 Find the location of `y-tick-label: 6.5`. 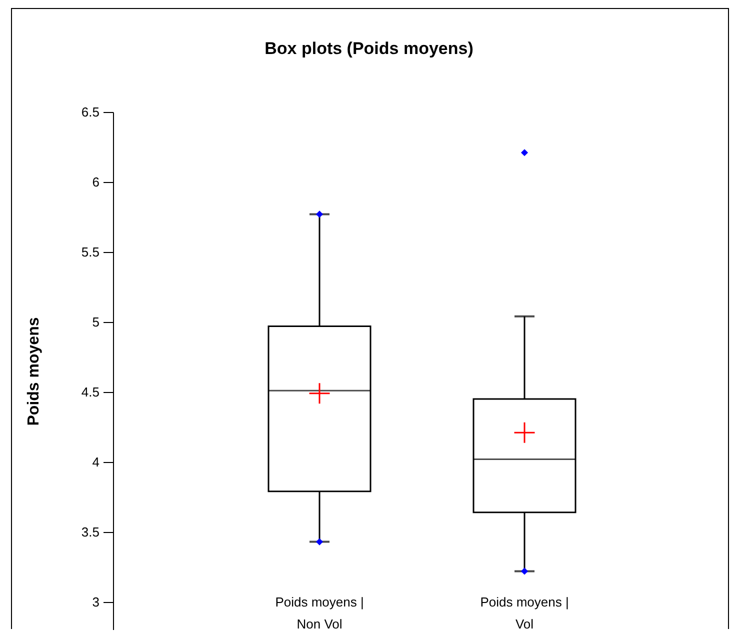

y-tick-label: 6.5 is located at coordinates (90, 112).